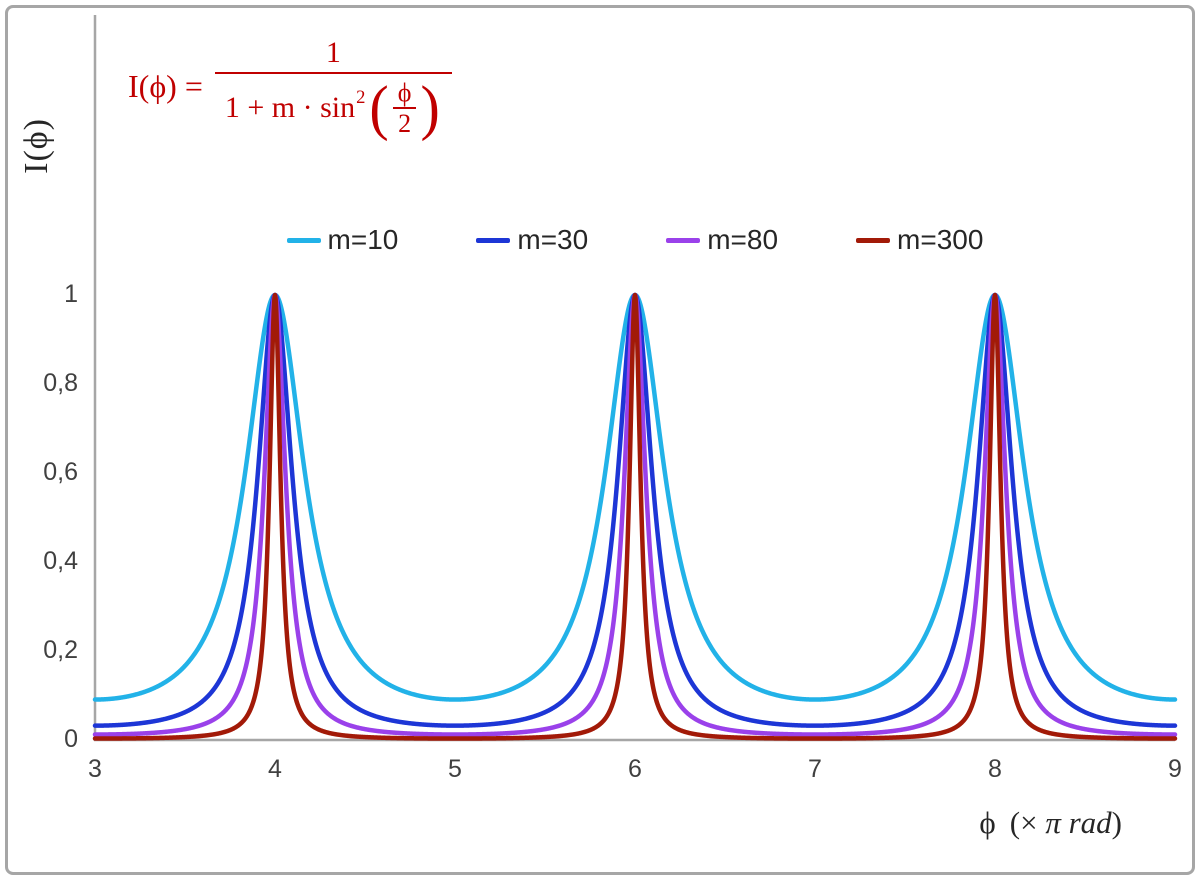  Describe the element at coordinates (363, 239) in the screenshot. I see `legend-label: m=10` at that location.